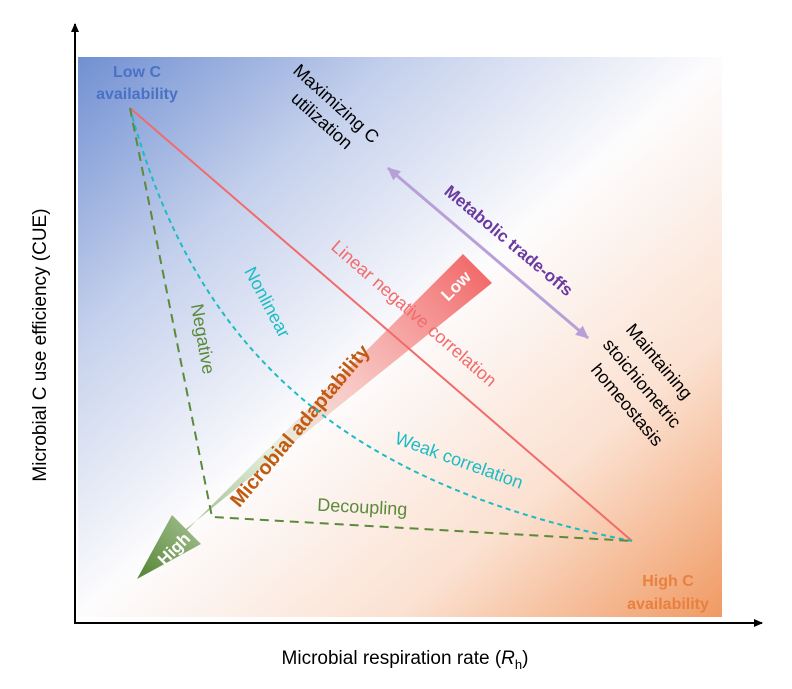  Describe the element at coordinates (668, 581) in the screenshot. I see `svg-text: High C` at that location.